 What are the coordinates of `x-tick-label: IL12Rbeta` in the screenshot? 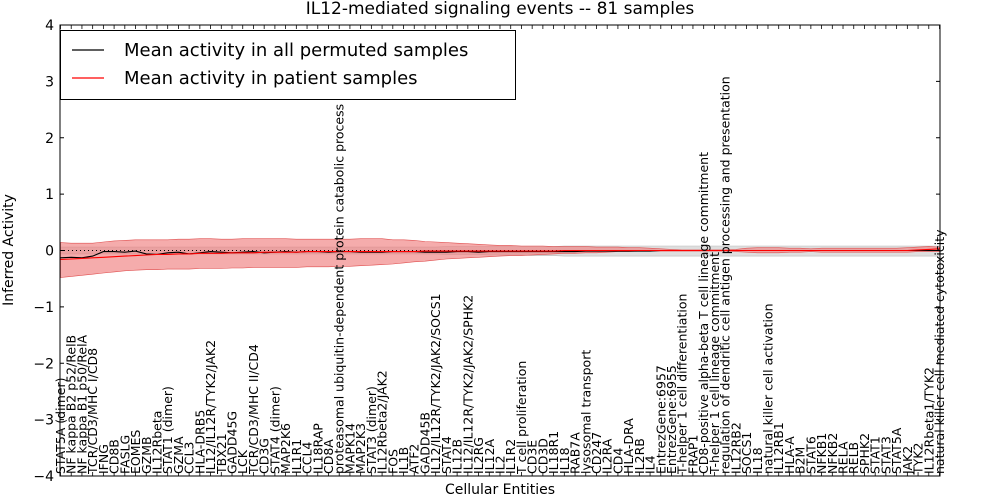 It's located at (157, 442).